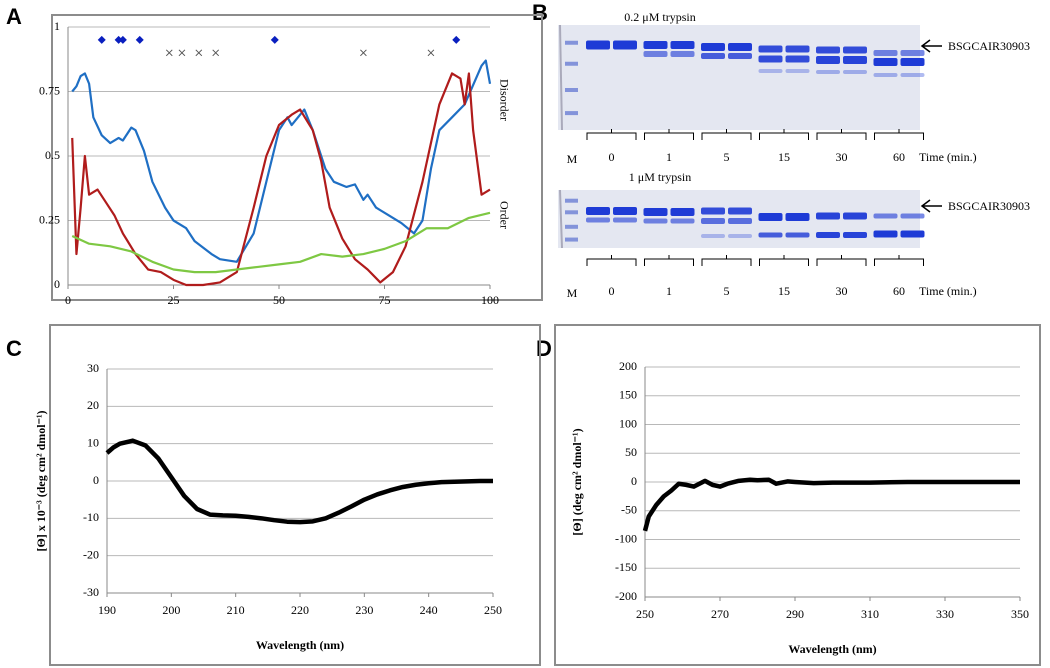 This screenshot has width=1050, height=668. I want to click on y-axis-label: [Θ] x 10⁻³ (deg cm² dmol⁻¹), so click(41, 480).